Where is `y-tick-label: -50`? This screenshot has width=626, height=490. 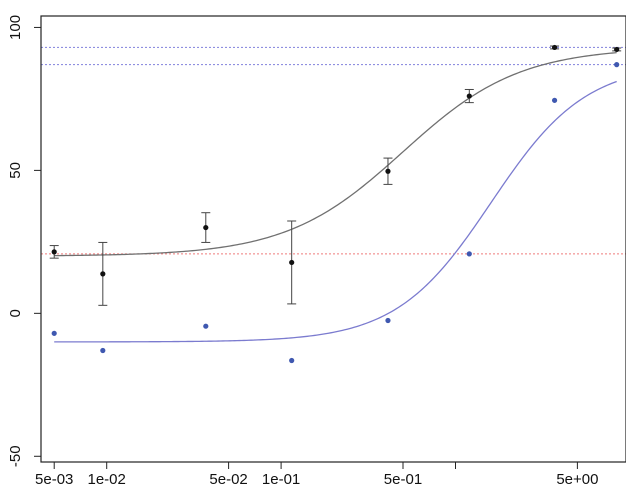 y-tick-label: -50 is located at coordinates (15, 456).